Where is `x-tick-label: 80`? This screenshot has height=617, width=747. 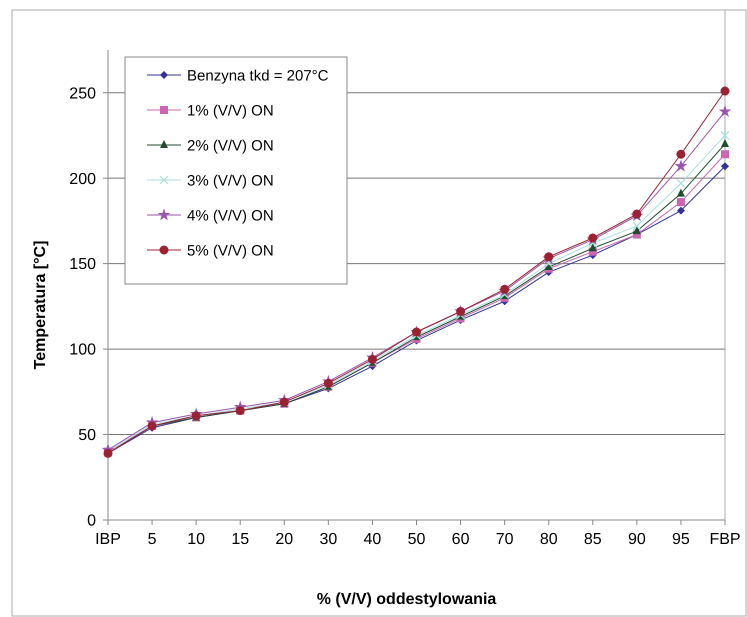
x-tick-label: 80 is located at coordinates (549, 539).